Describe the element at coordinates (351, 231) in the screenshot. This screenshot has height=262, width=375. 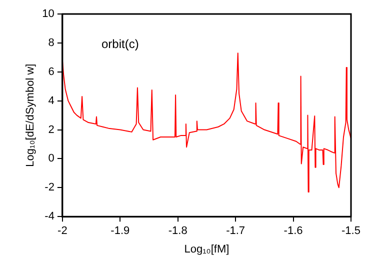
I see `x-tick-label: -1.5` at that location.